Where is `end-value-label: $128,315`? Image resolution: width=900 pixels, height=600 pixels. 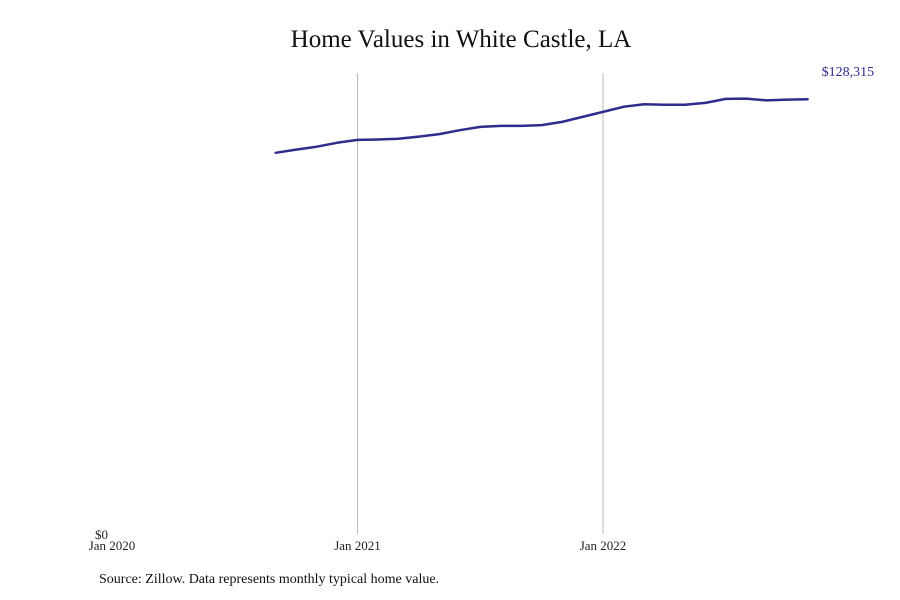
end-value-label: $128,315 is located at coordinates (848, 72).